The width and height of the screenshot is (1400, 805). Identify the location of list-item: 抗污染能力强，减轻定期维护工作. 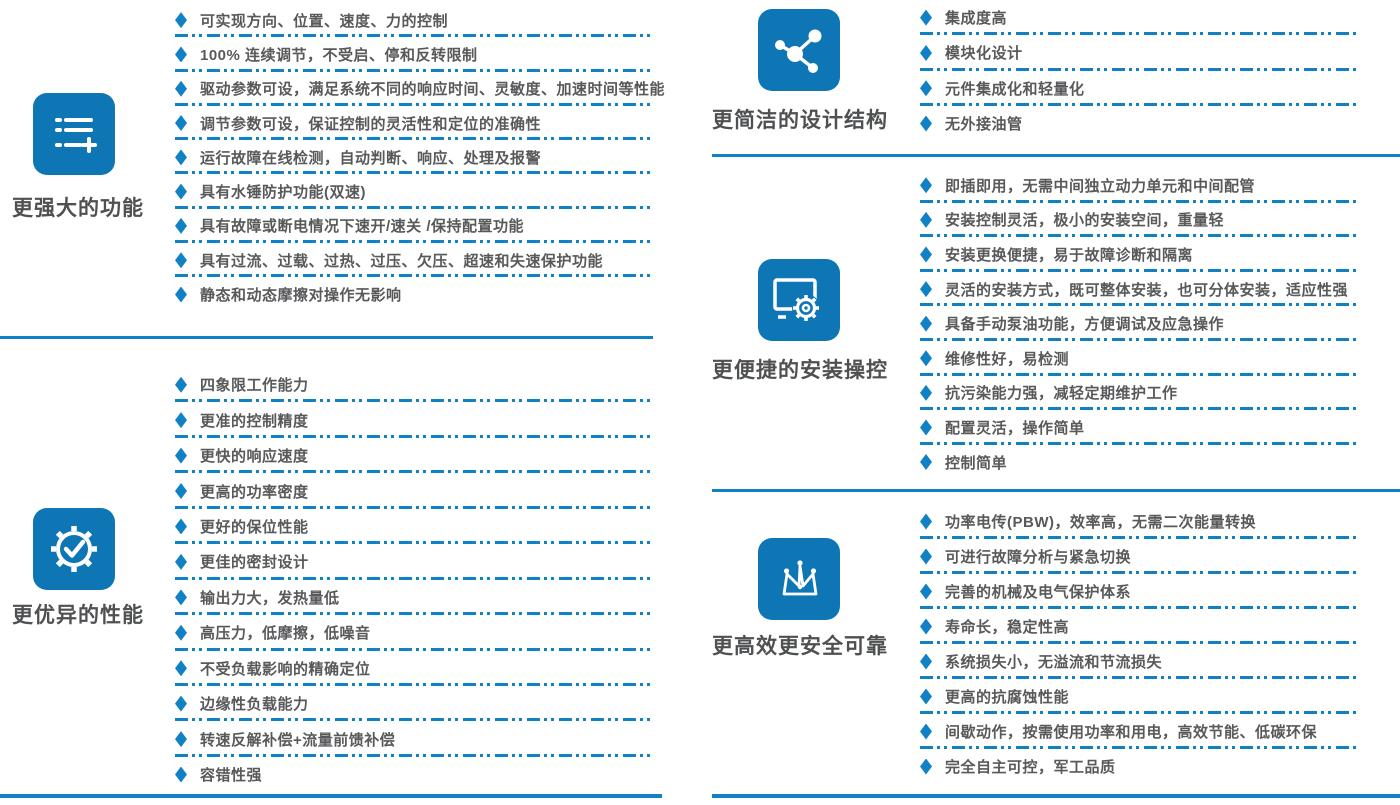
(1138, 393).